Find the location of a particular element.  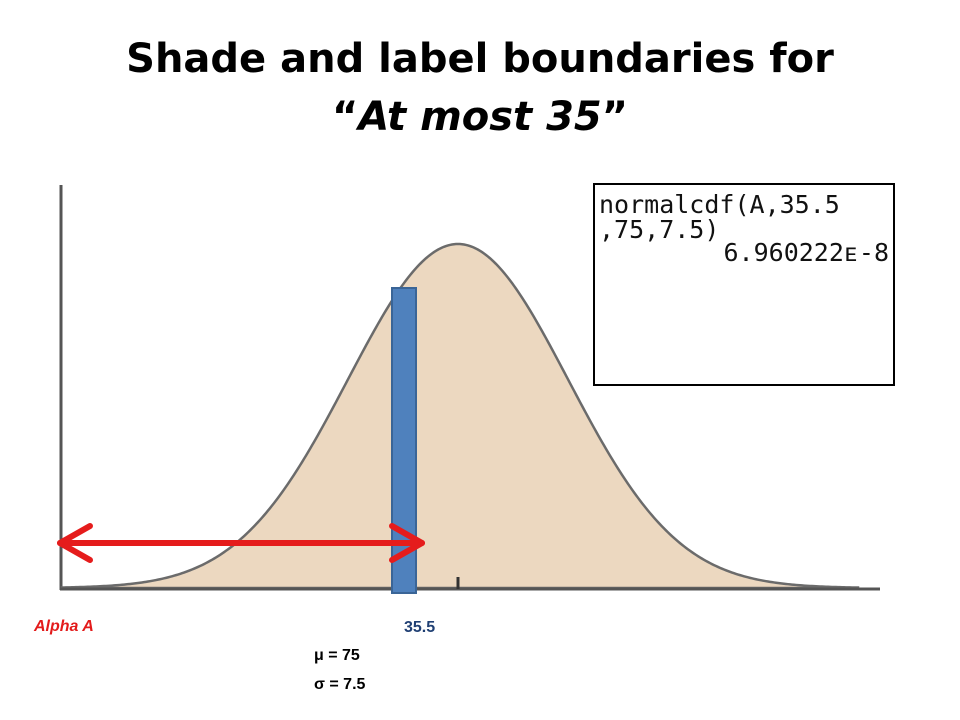

title-emphasis: At most 35 is located at coordinates (480, 117).